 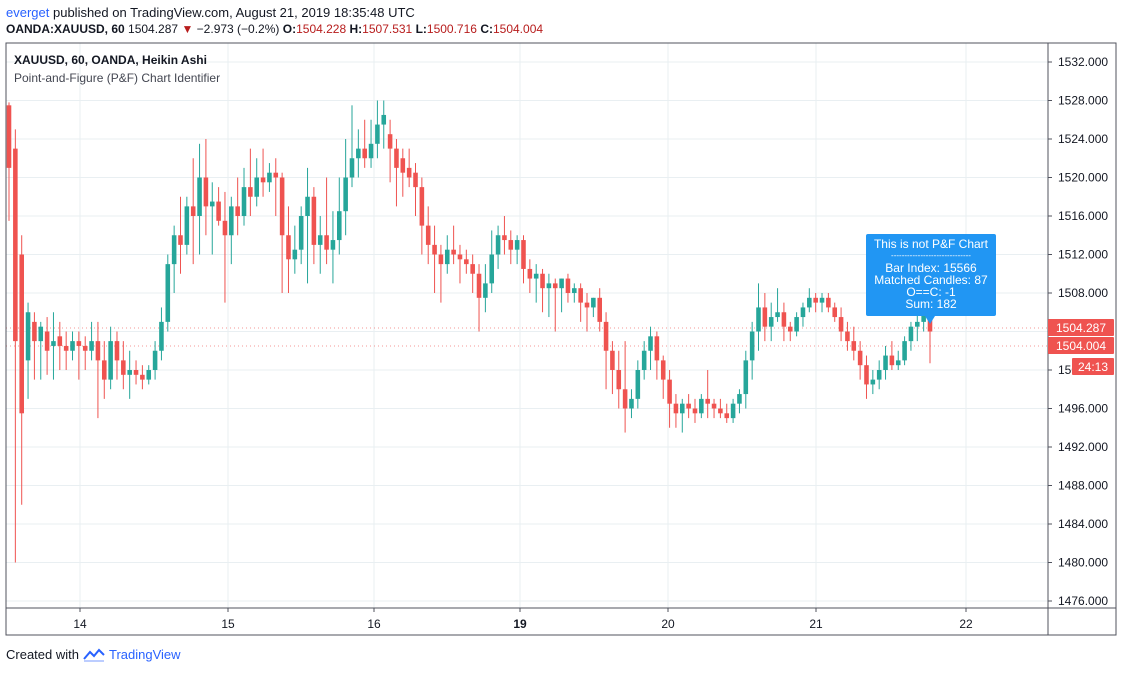 I want to click on price-tick-label: 1524.000, so click(x=1083, y=139).